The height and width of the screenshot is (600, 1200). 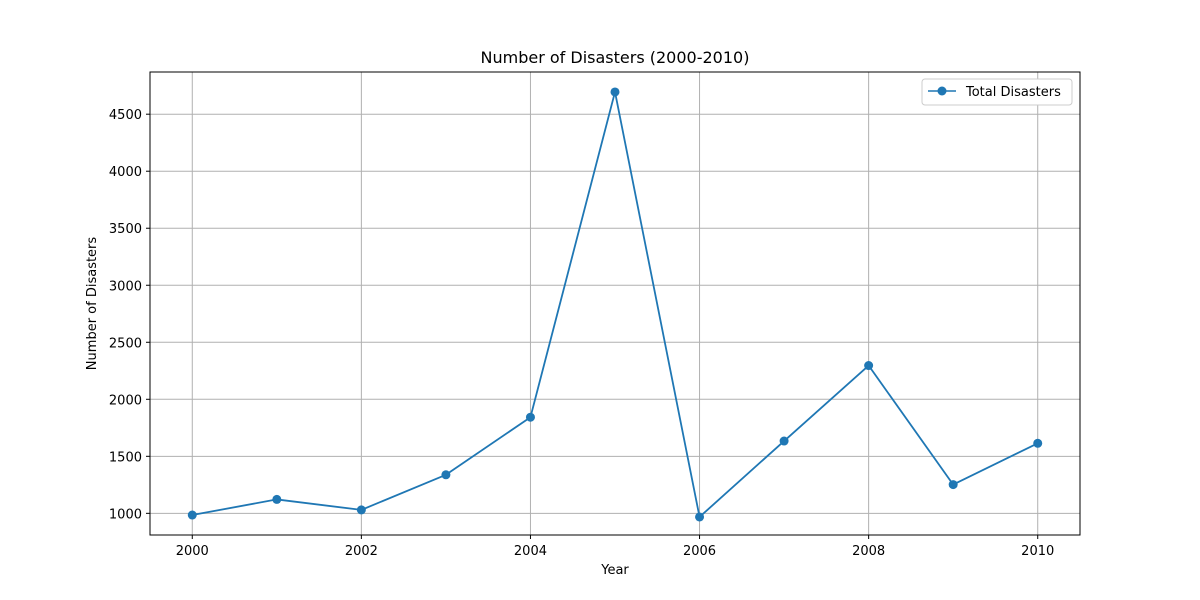 I want to click on x-tick-label: 2004, so click(x=530, y=551).